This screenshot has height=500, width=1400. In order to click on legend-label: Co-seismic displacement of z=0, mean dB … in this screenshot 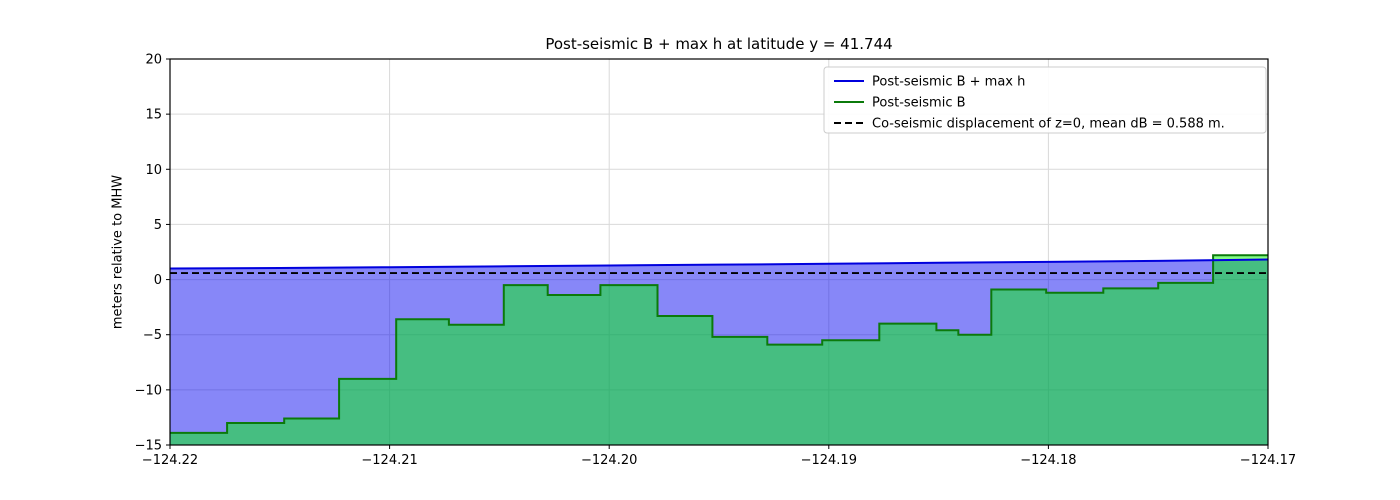, I will do `click(1048, 124)`.